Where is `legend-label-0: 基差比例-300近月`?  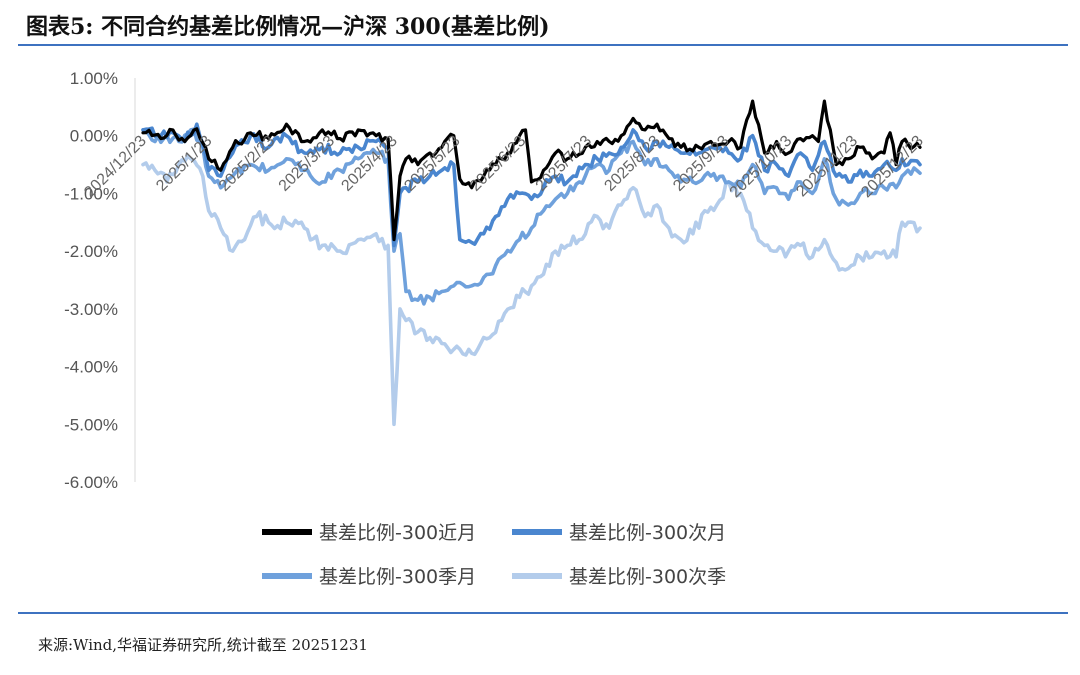 legend-label-0: 基差比例-300近月 is located at coordinates (397, 533).